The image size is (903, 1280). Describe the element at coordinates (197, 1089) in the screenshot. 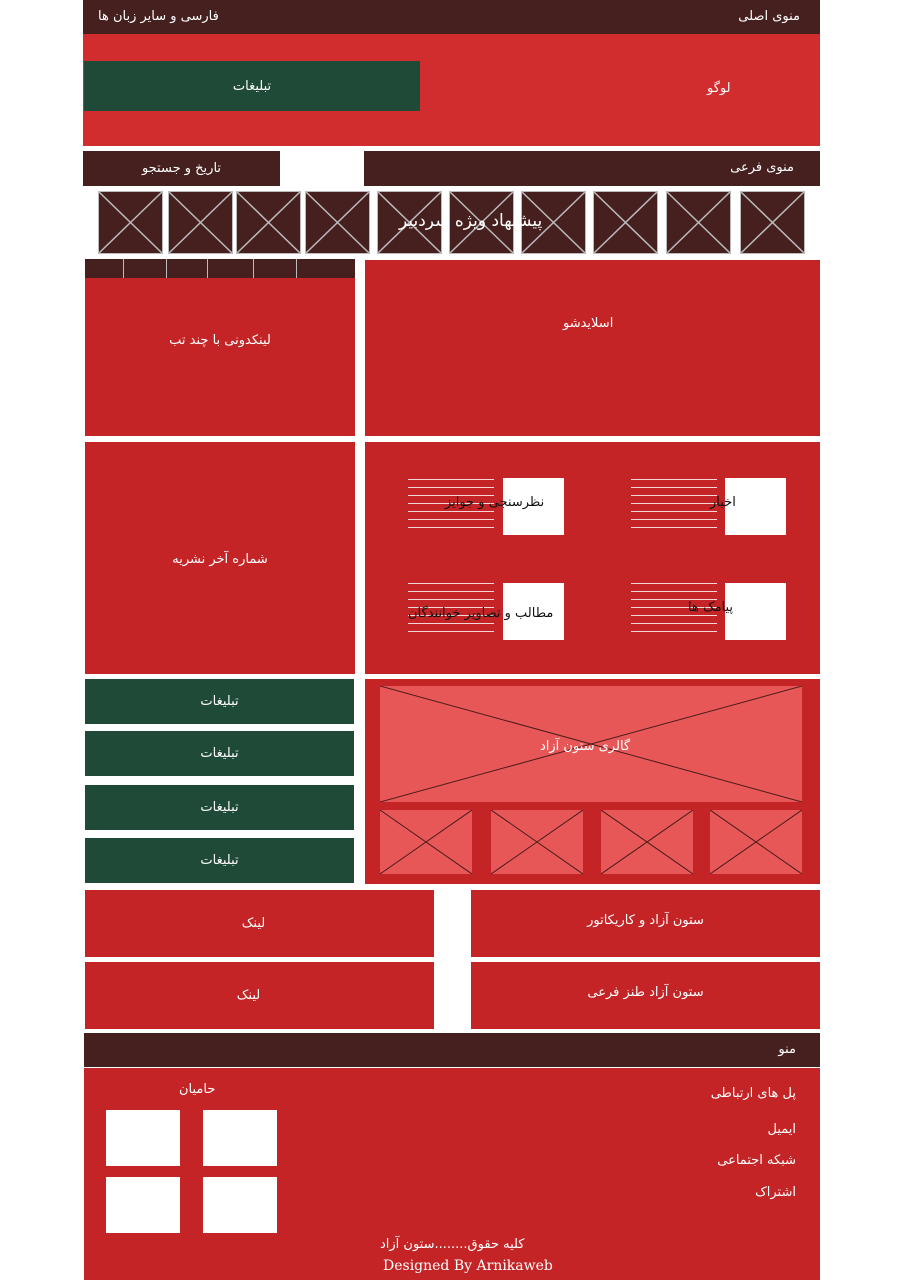

I see `sponsors-title: حامیان` at that location.